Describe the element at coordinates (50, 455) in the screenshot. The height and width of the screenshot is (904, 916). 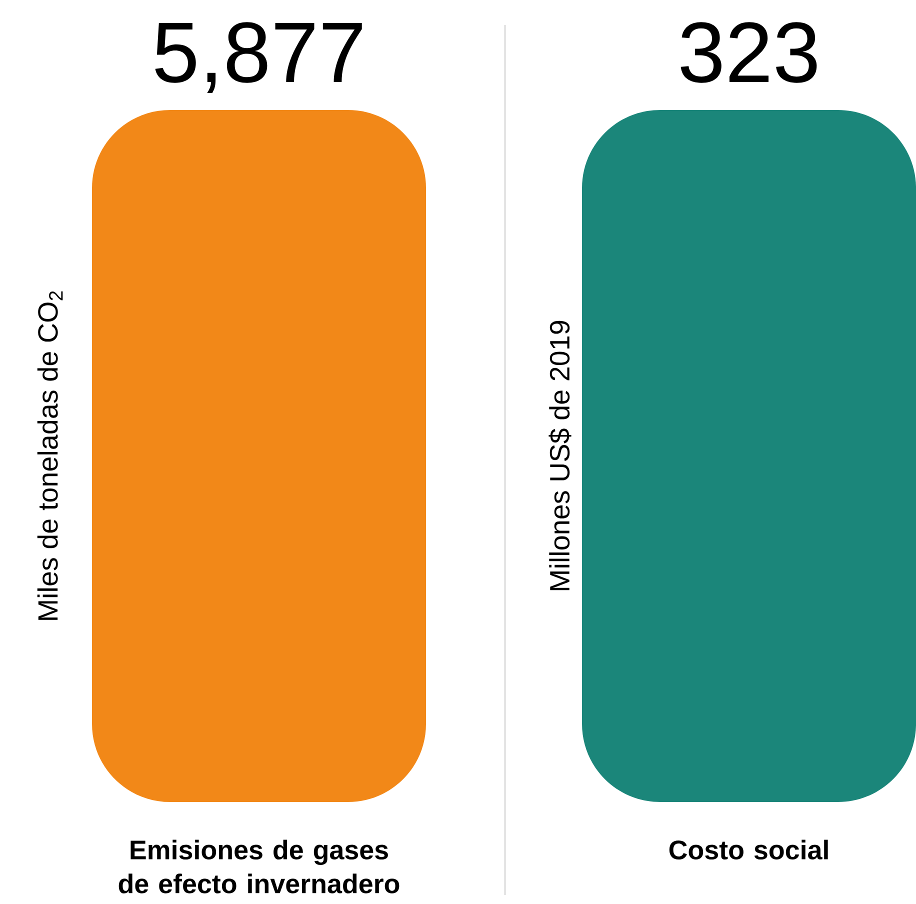
I see `text: Miles de toneladas de CO$_{2}$` at that location.